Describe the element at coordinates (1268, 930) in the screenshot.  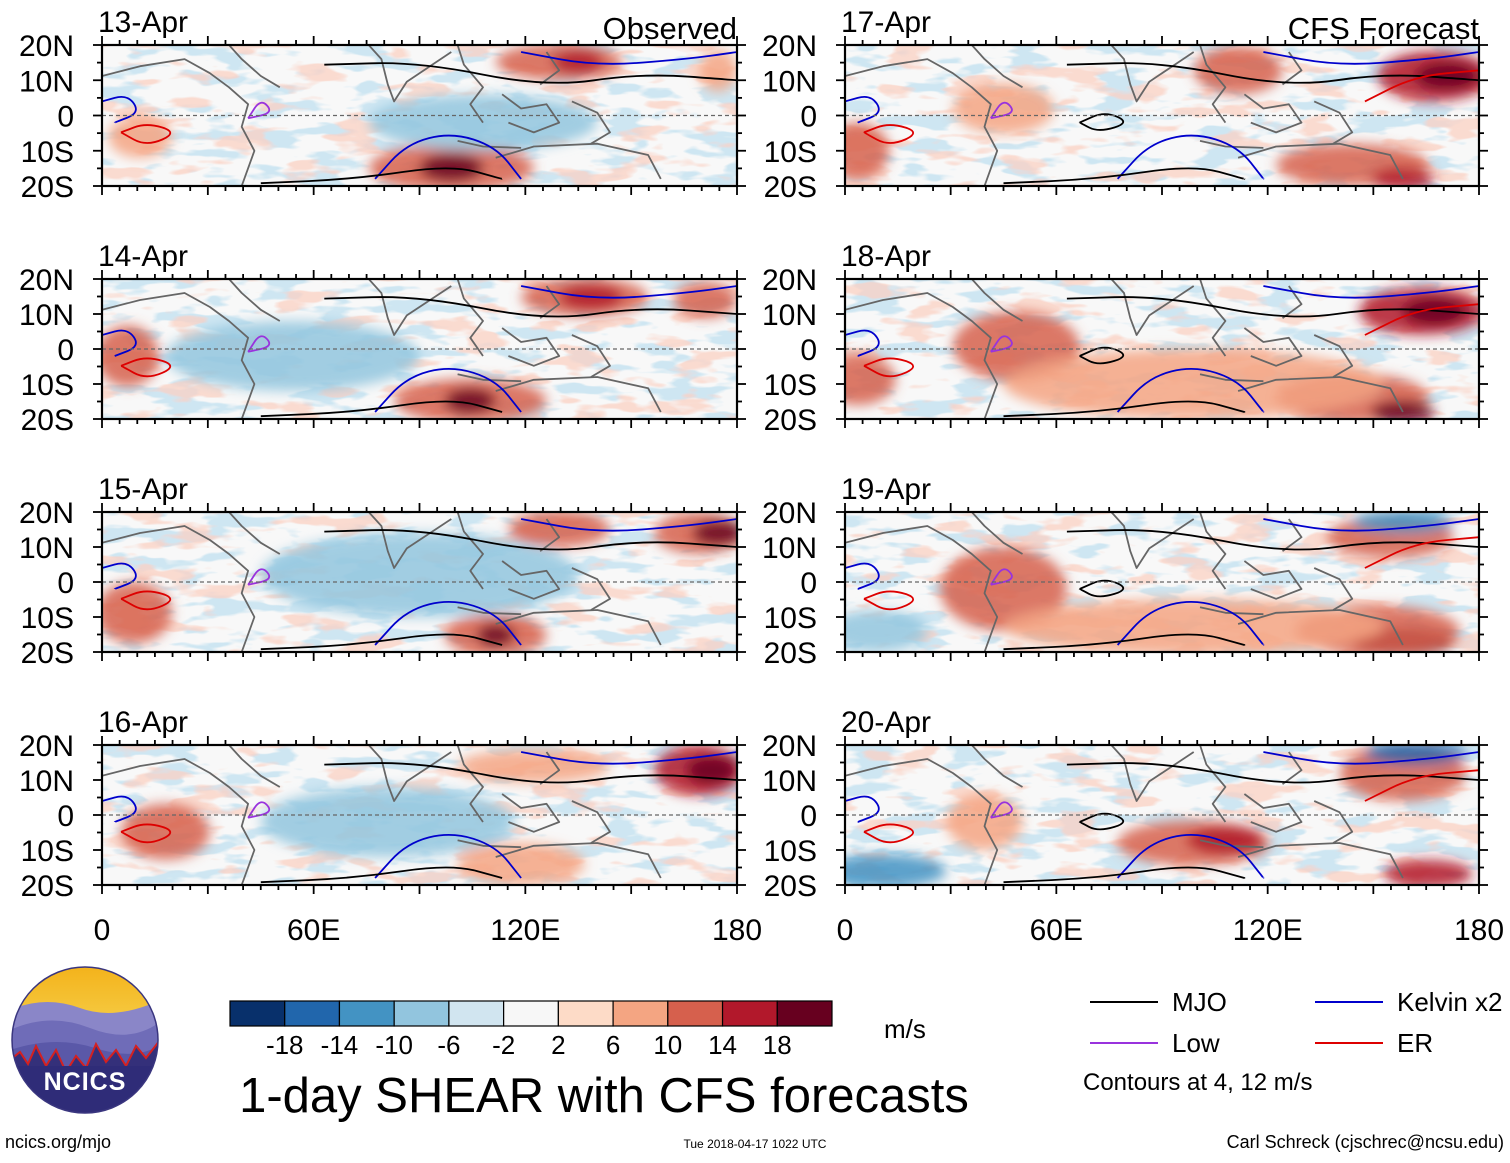
I see `x-tick-label: 120E` at that location.